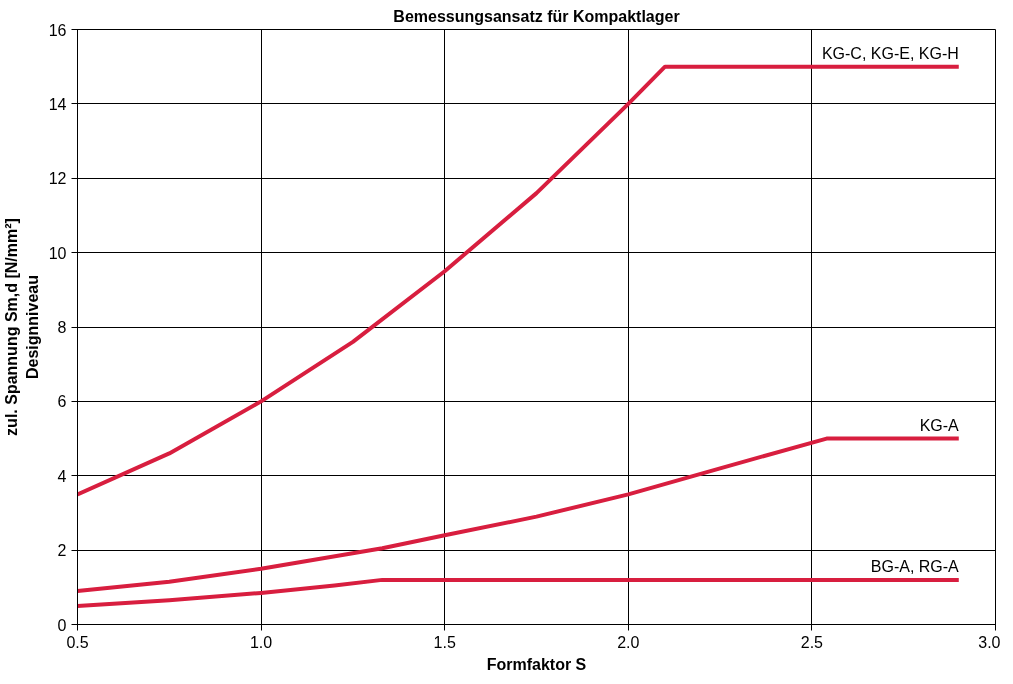 This screenshot has height=684, width=1013. Describe the element at coordinates (57, 179) in the screenshot. I see `y-tick-label: 12` at that location.